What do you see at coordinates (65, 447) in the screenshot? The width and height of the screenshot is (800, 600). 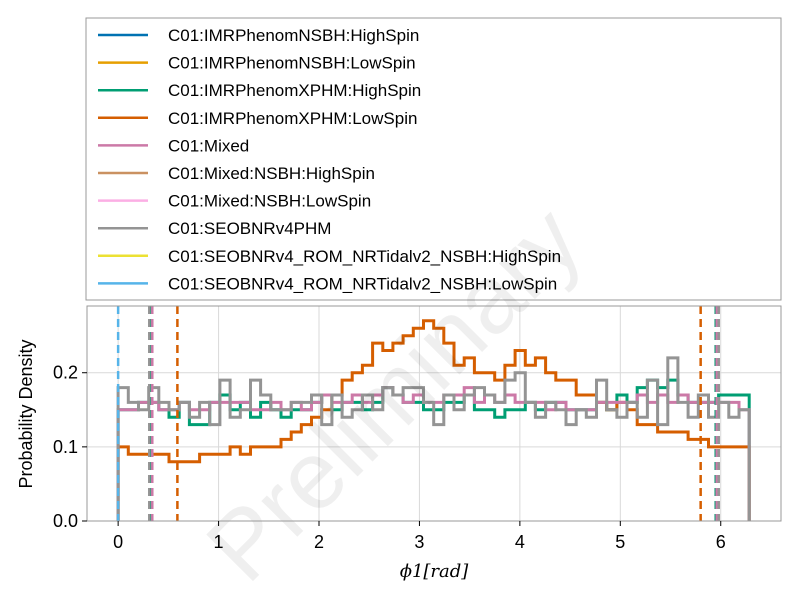 I see `y-tick-label: 0.1` at bounding box center [65, 447].